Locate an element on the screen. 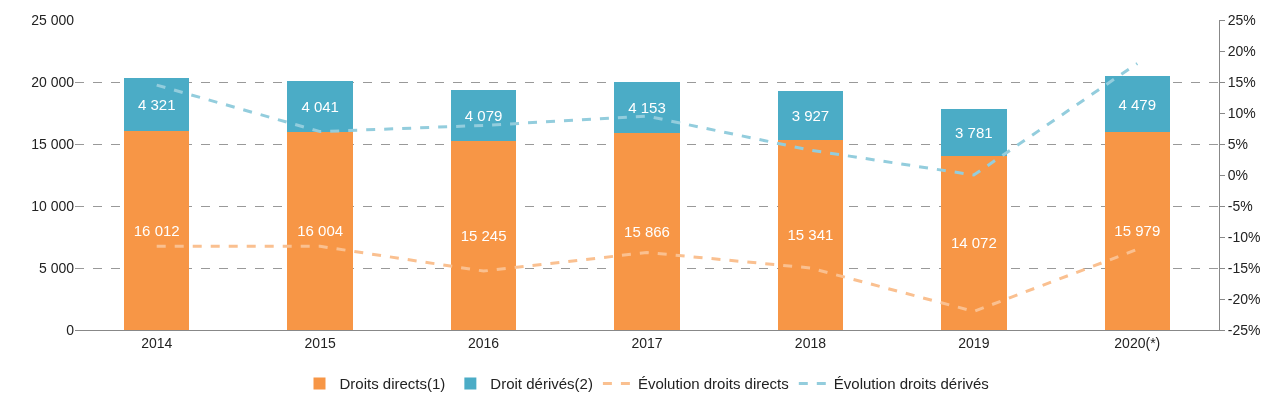  data-label: 15 245 is located at coordinates (483, 235).